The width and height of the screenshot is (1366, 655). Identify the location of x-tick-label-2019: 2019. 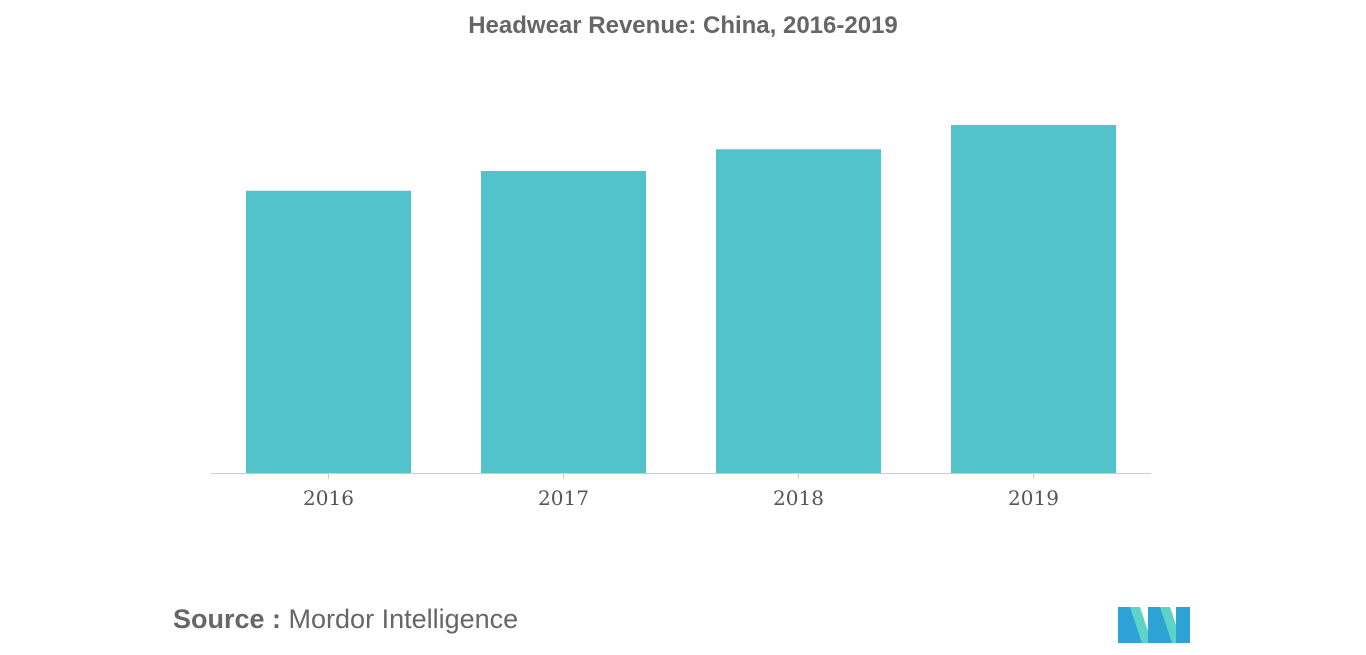
(1033, 498).